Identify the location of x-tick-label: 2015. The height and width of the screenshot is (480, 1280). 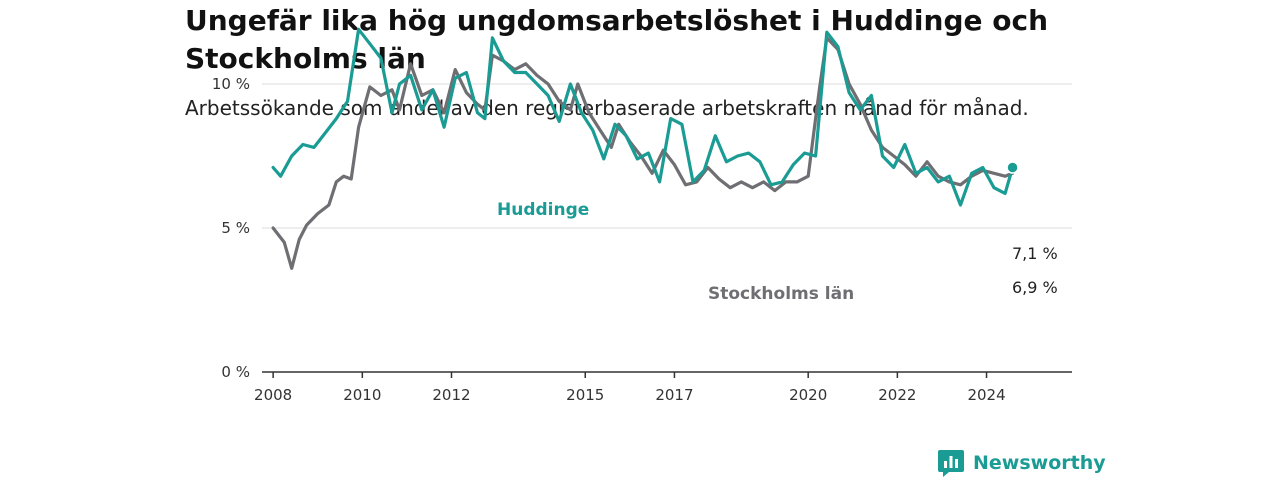
(585, 395).